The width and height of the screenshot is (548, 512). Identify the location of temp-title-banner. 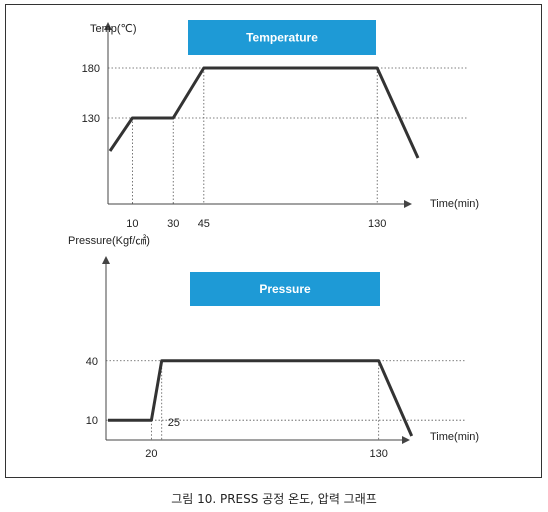
(282, 37).